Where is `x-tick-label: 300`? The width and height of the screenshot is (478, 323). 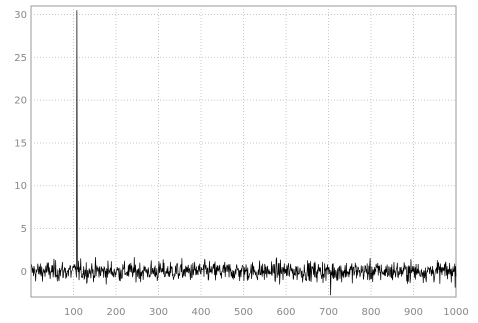
x-tick-label: 300 is located at coordinates (158, 312).